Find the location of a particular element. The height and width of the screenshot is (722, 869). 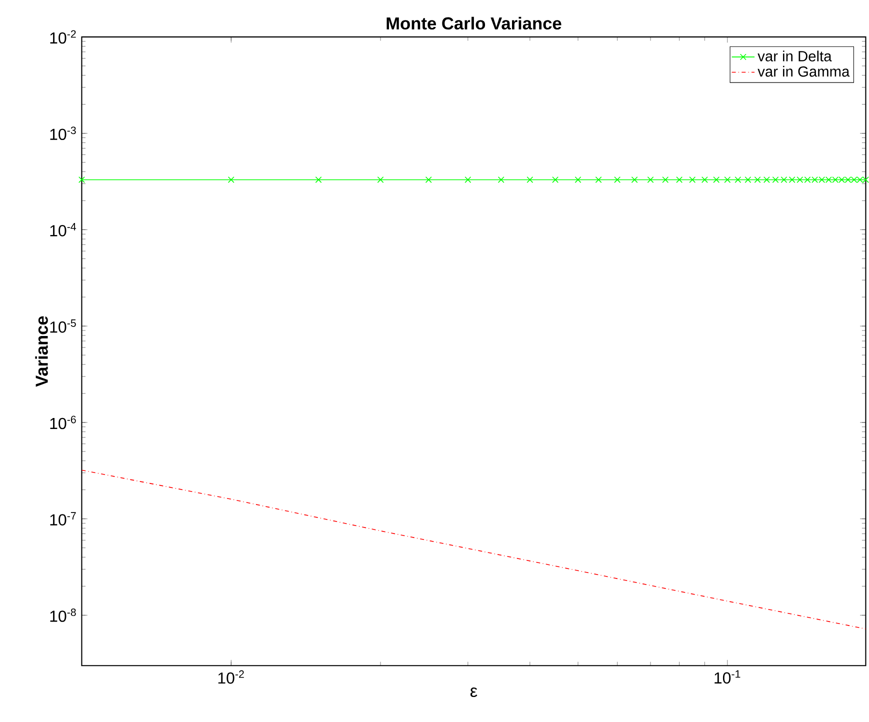

y-tick-label: 10$^{-6}$ is located at coordinates (63, 423).